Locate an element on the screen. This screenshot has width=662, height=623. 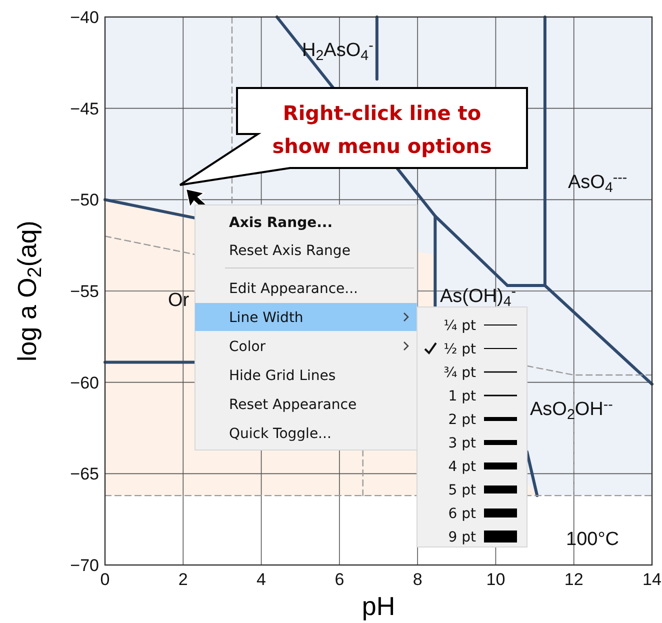
annotation: ¼ pt is located at coordinates (460, 326).